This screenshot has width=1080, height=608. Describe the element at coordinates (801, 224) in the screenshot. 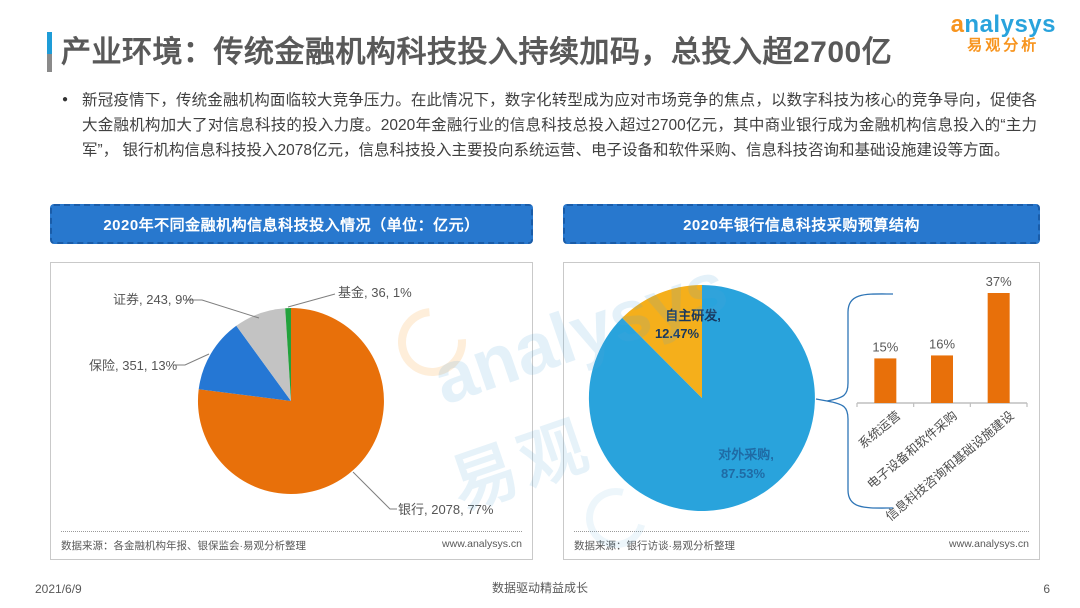

I see `right-chart-header: 2020年银行信息科技采购预算结构` at that location.